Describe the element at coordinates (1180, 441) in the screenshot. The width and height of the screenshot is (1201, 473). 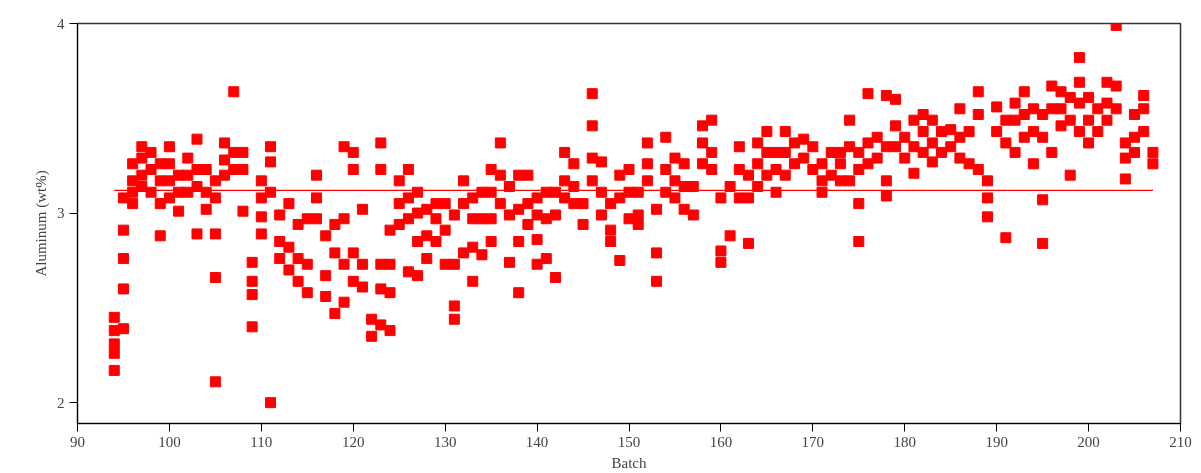
I see `x-tick-label: 210` at that location.